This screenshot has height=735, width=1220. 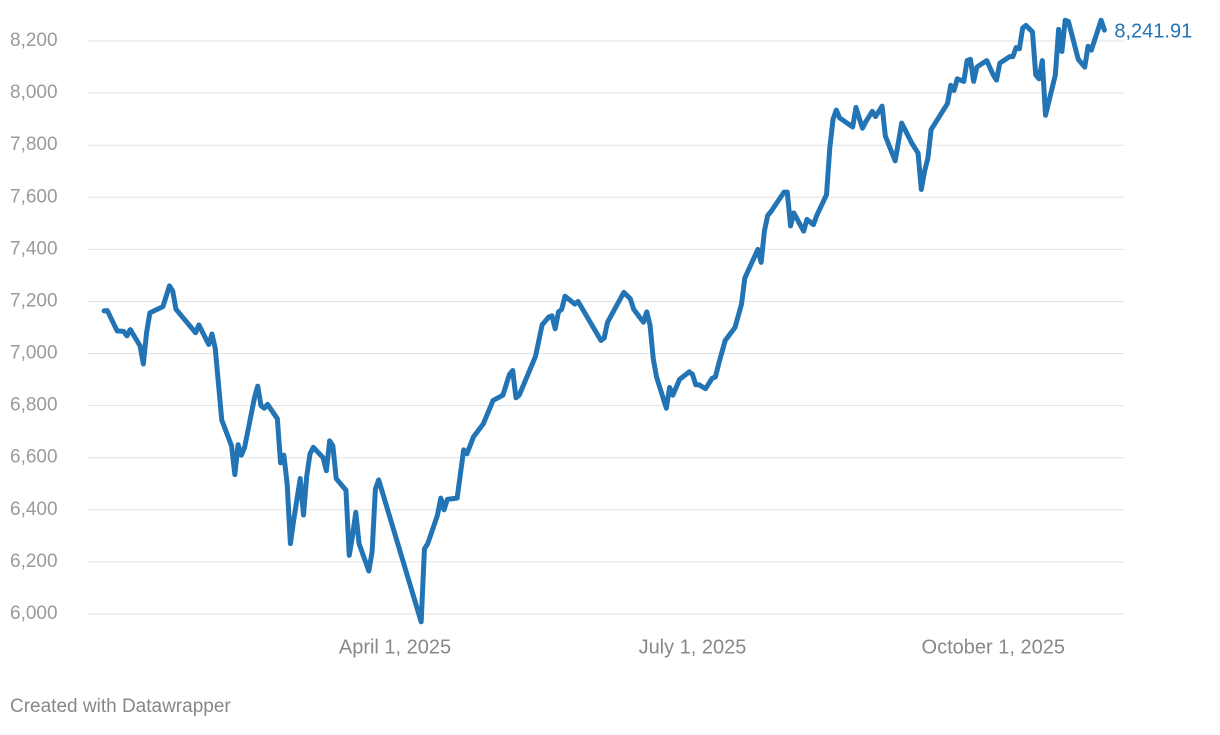 I want to click on y-tick-label: 7,000, so click(x=34, y=353).